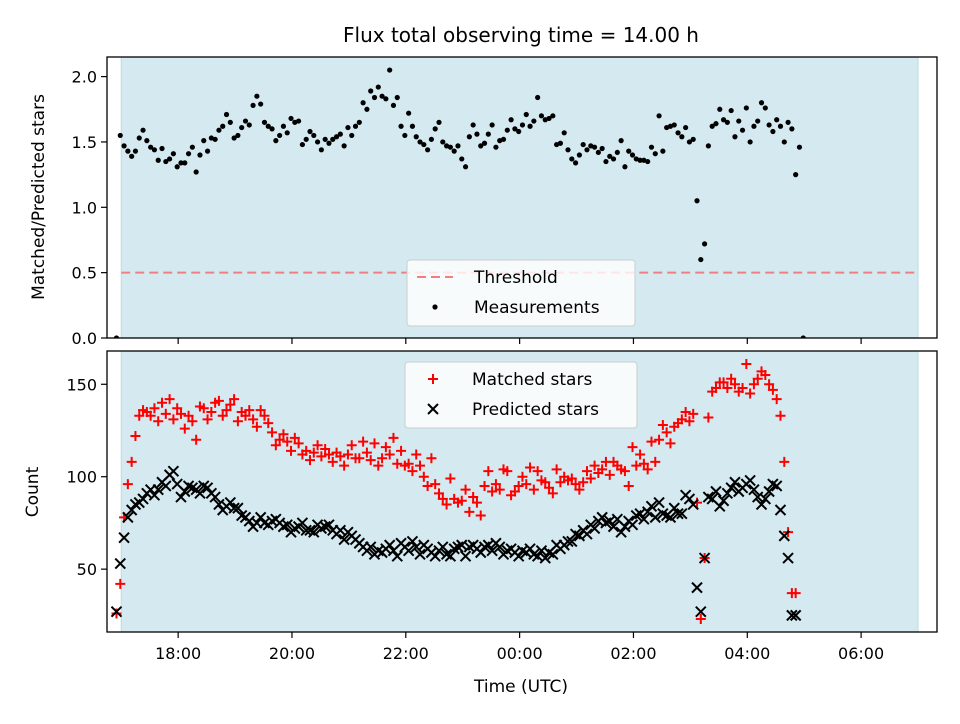 The image size is (960, 724). I want to click on x-tick-label: 18:00, so click(178, 653).